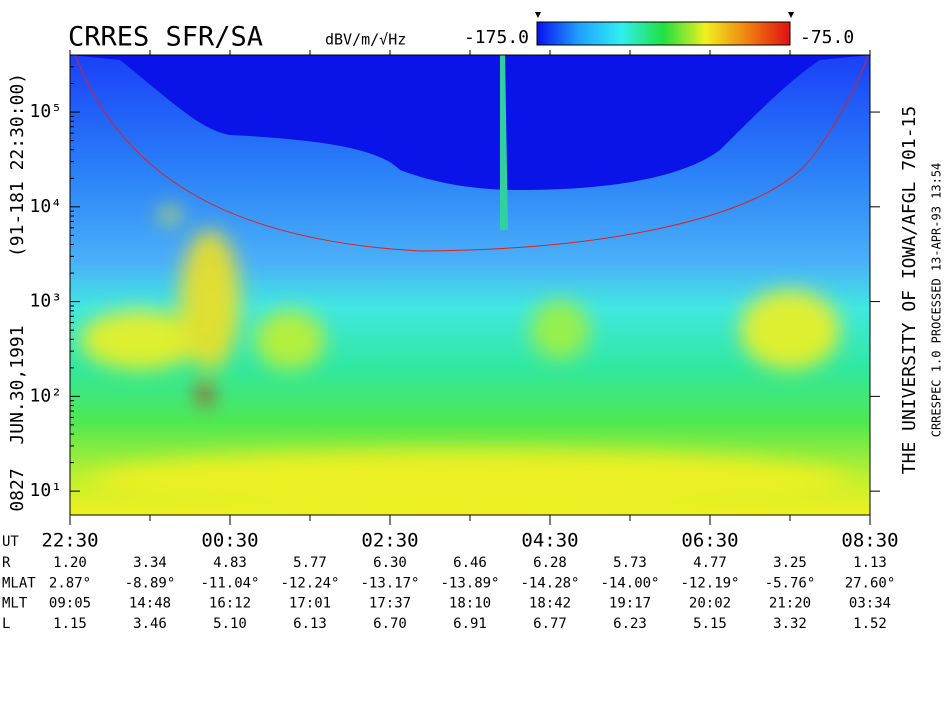 The height and width of the screenshot is (720, 945). I want to click on ephemeris-value: 6.91, so click(470, 624).